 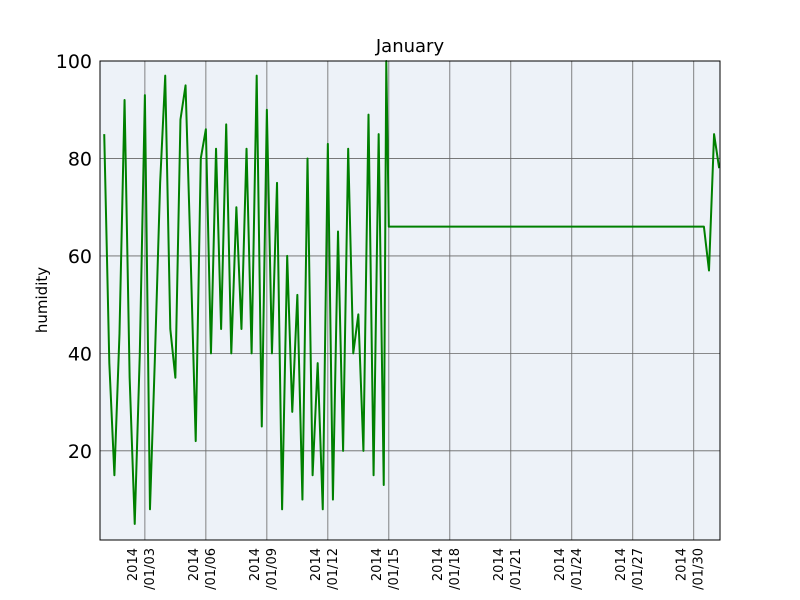 I want to click on x-tick: 2014/01/27, so click(x=630, y=569).